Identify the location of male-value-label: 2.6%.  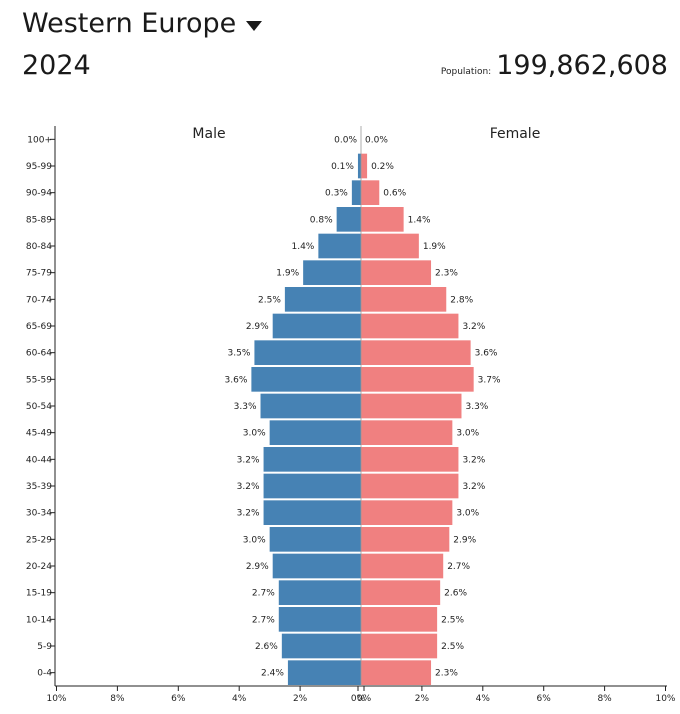
(266, 647).